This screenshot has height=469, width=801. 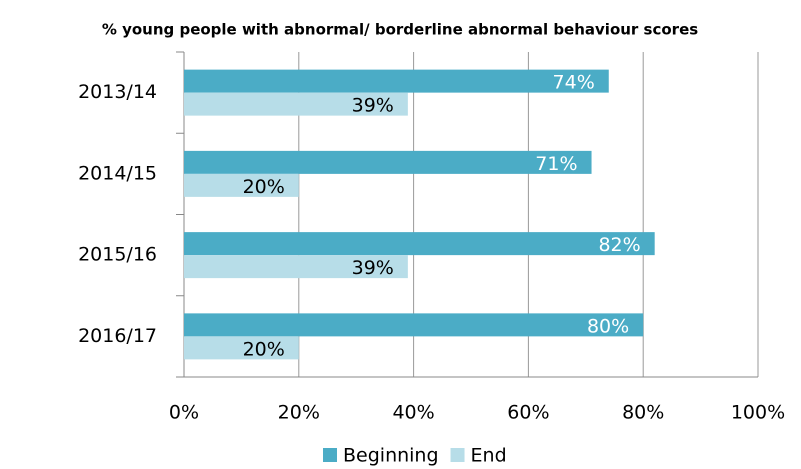 What do you see at coordinates (391, 456) in the screenshot?
I see `legend-label: Beginning` at bounding box center [391, 456].